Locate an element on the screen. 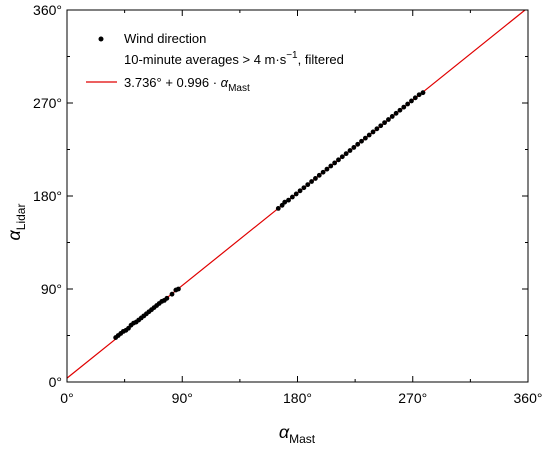  y-tick-label: 0° is located at coordinates (55, 382).